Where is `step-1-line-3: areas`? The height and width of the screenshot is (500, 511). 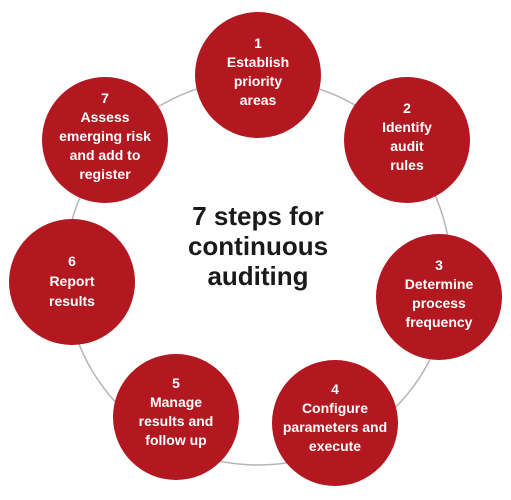 step-1-line-3: areas is located at coordinates (258, 100).